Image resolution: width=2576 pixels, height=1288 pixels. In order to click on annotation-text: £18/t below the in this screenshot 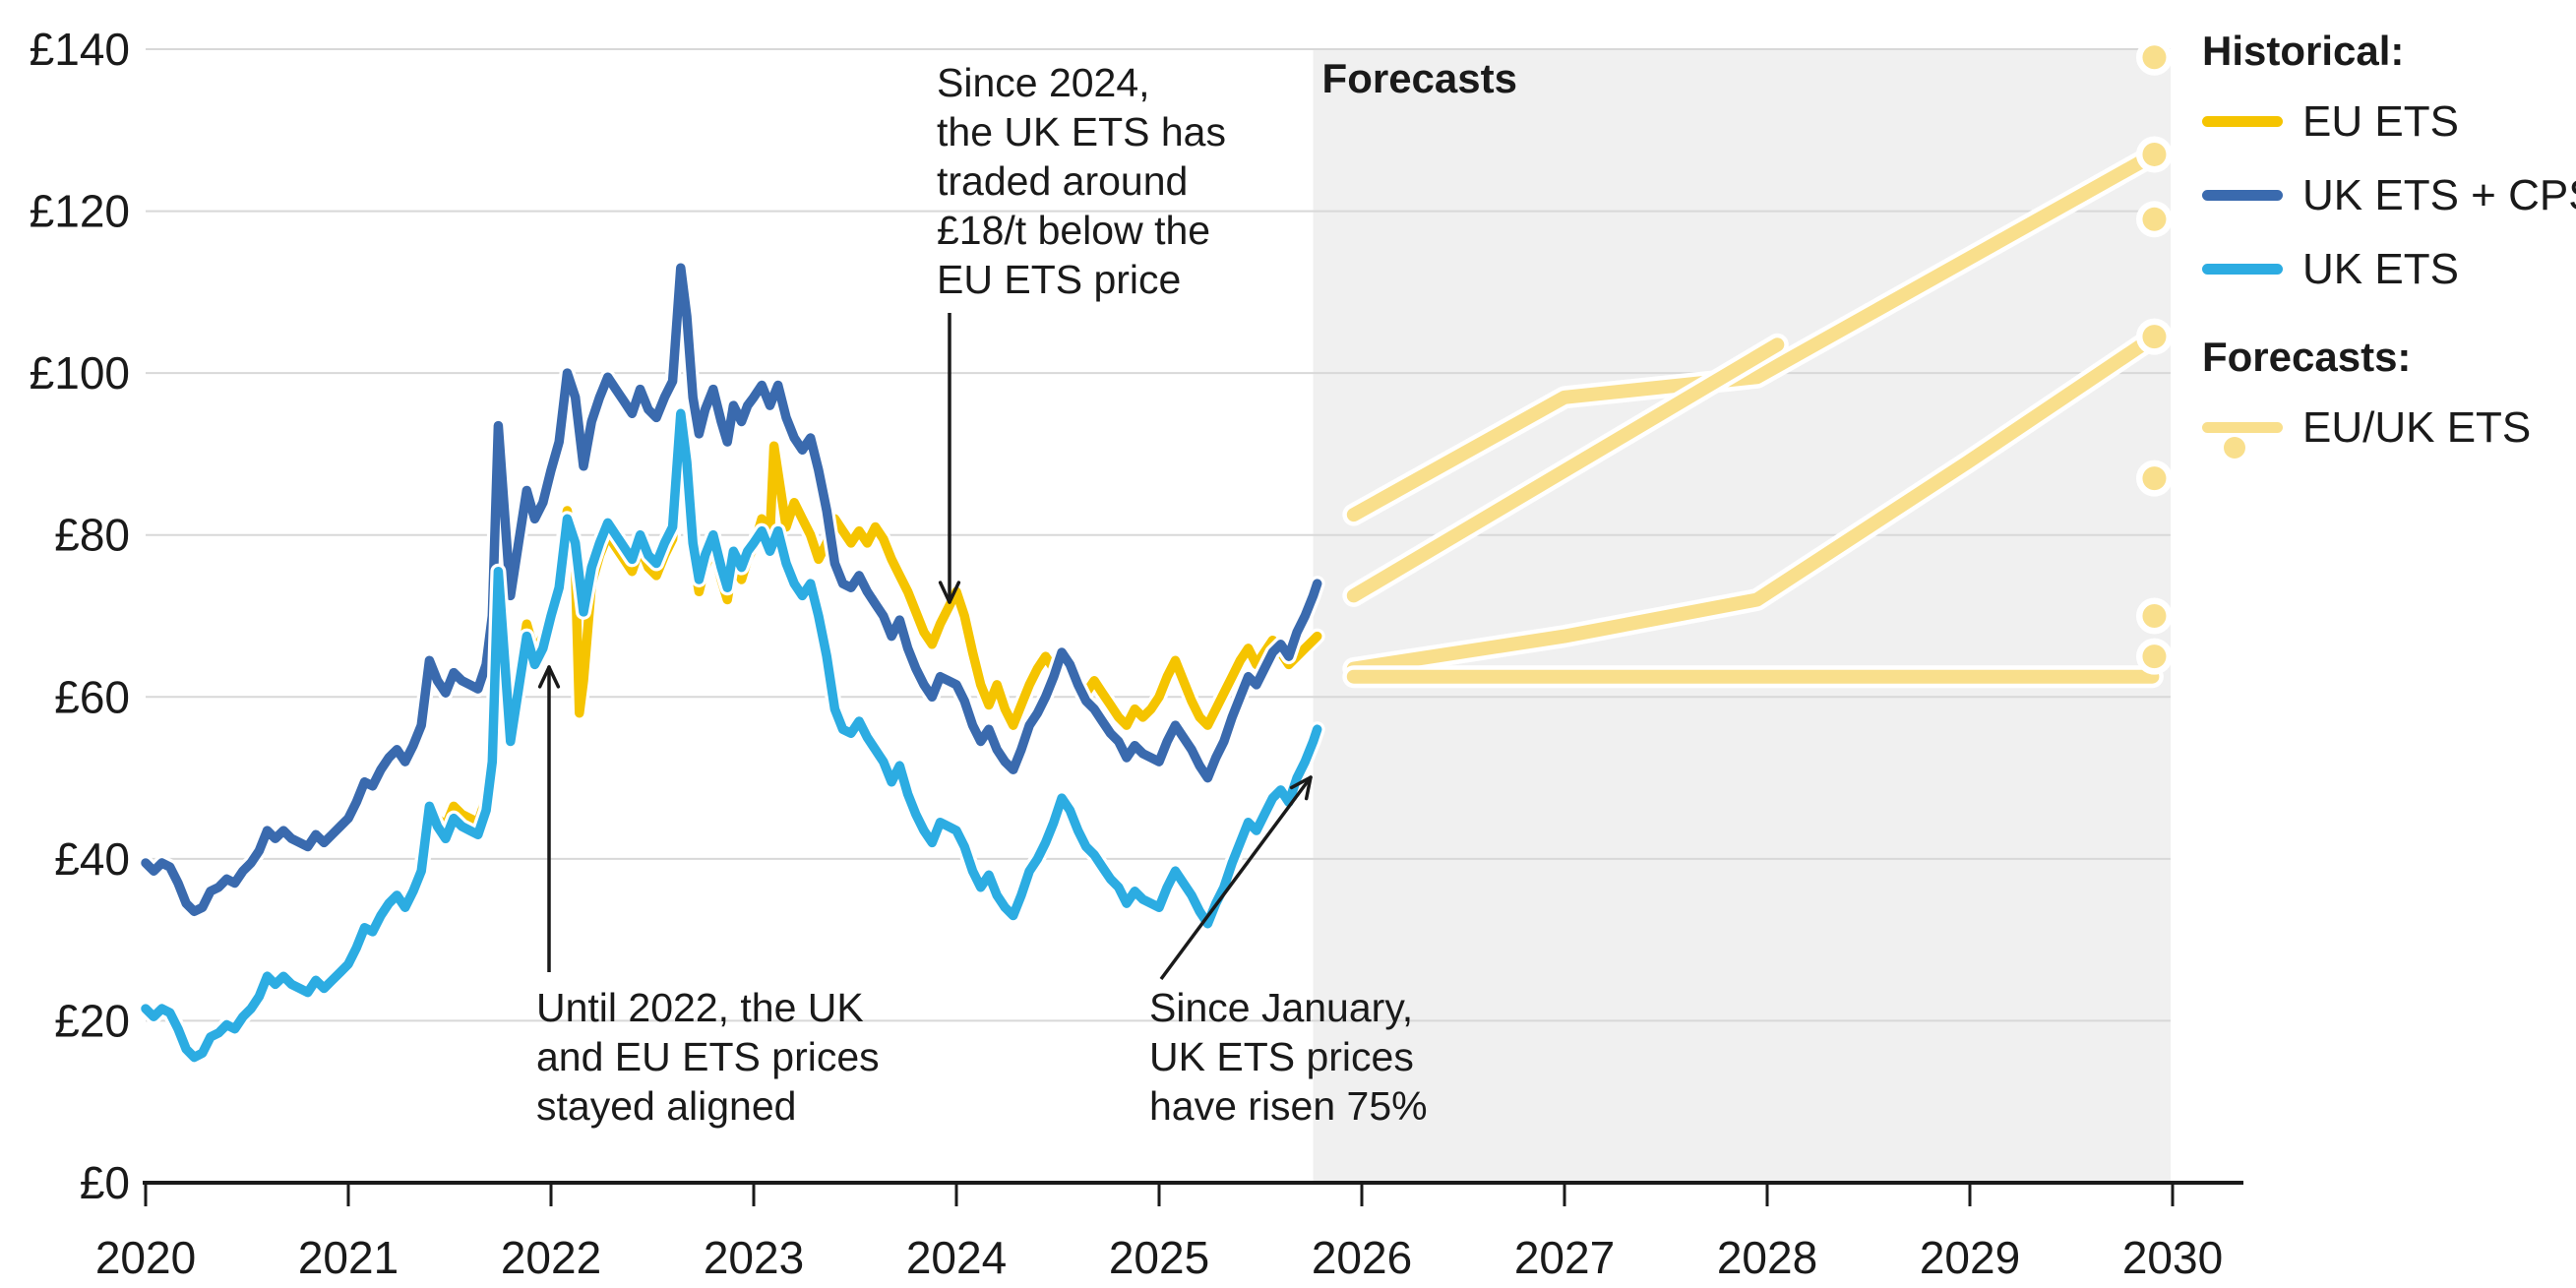, I will do `click(1073, 230)`.